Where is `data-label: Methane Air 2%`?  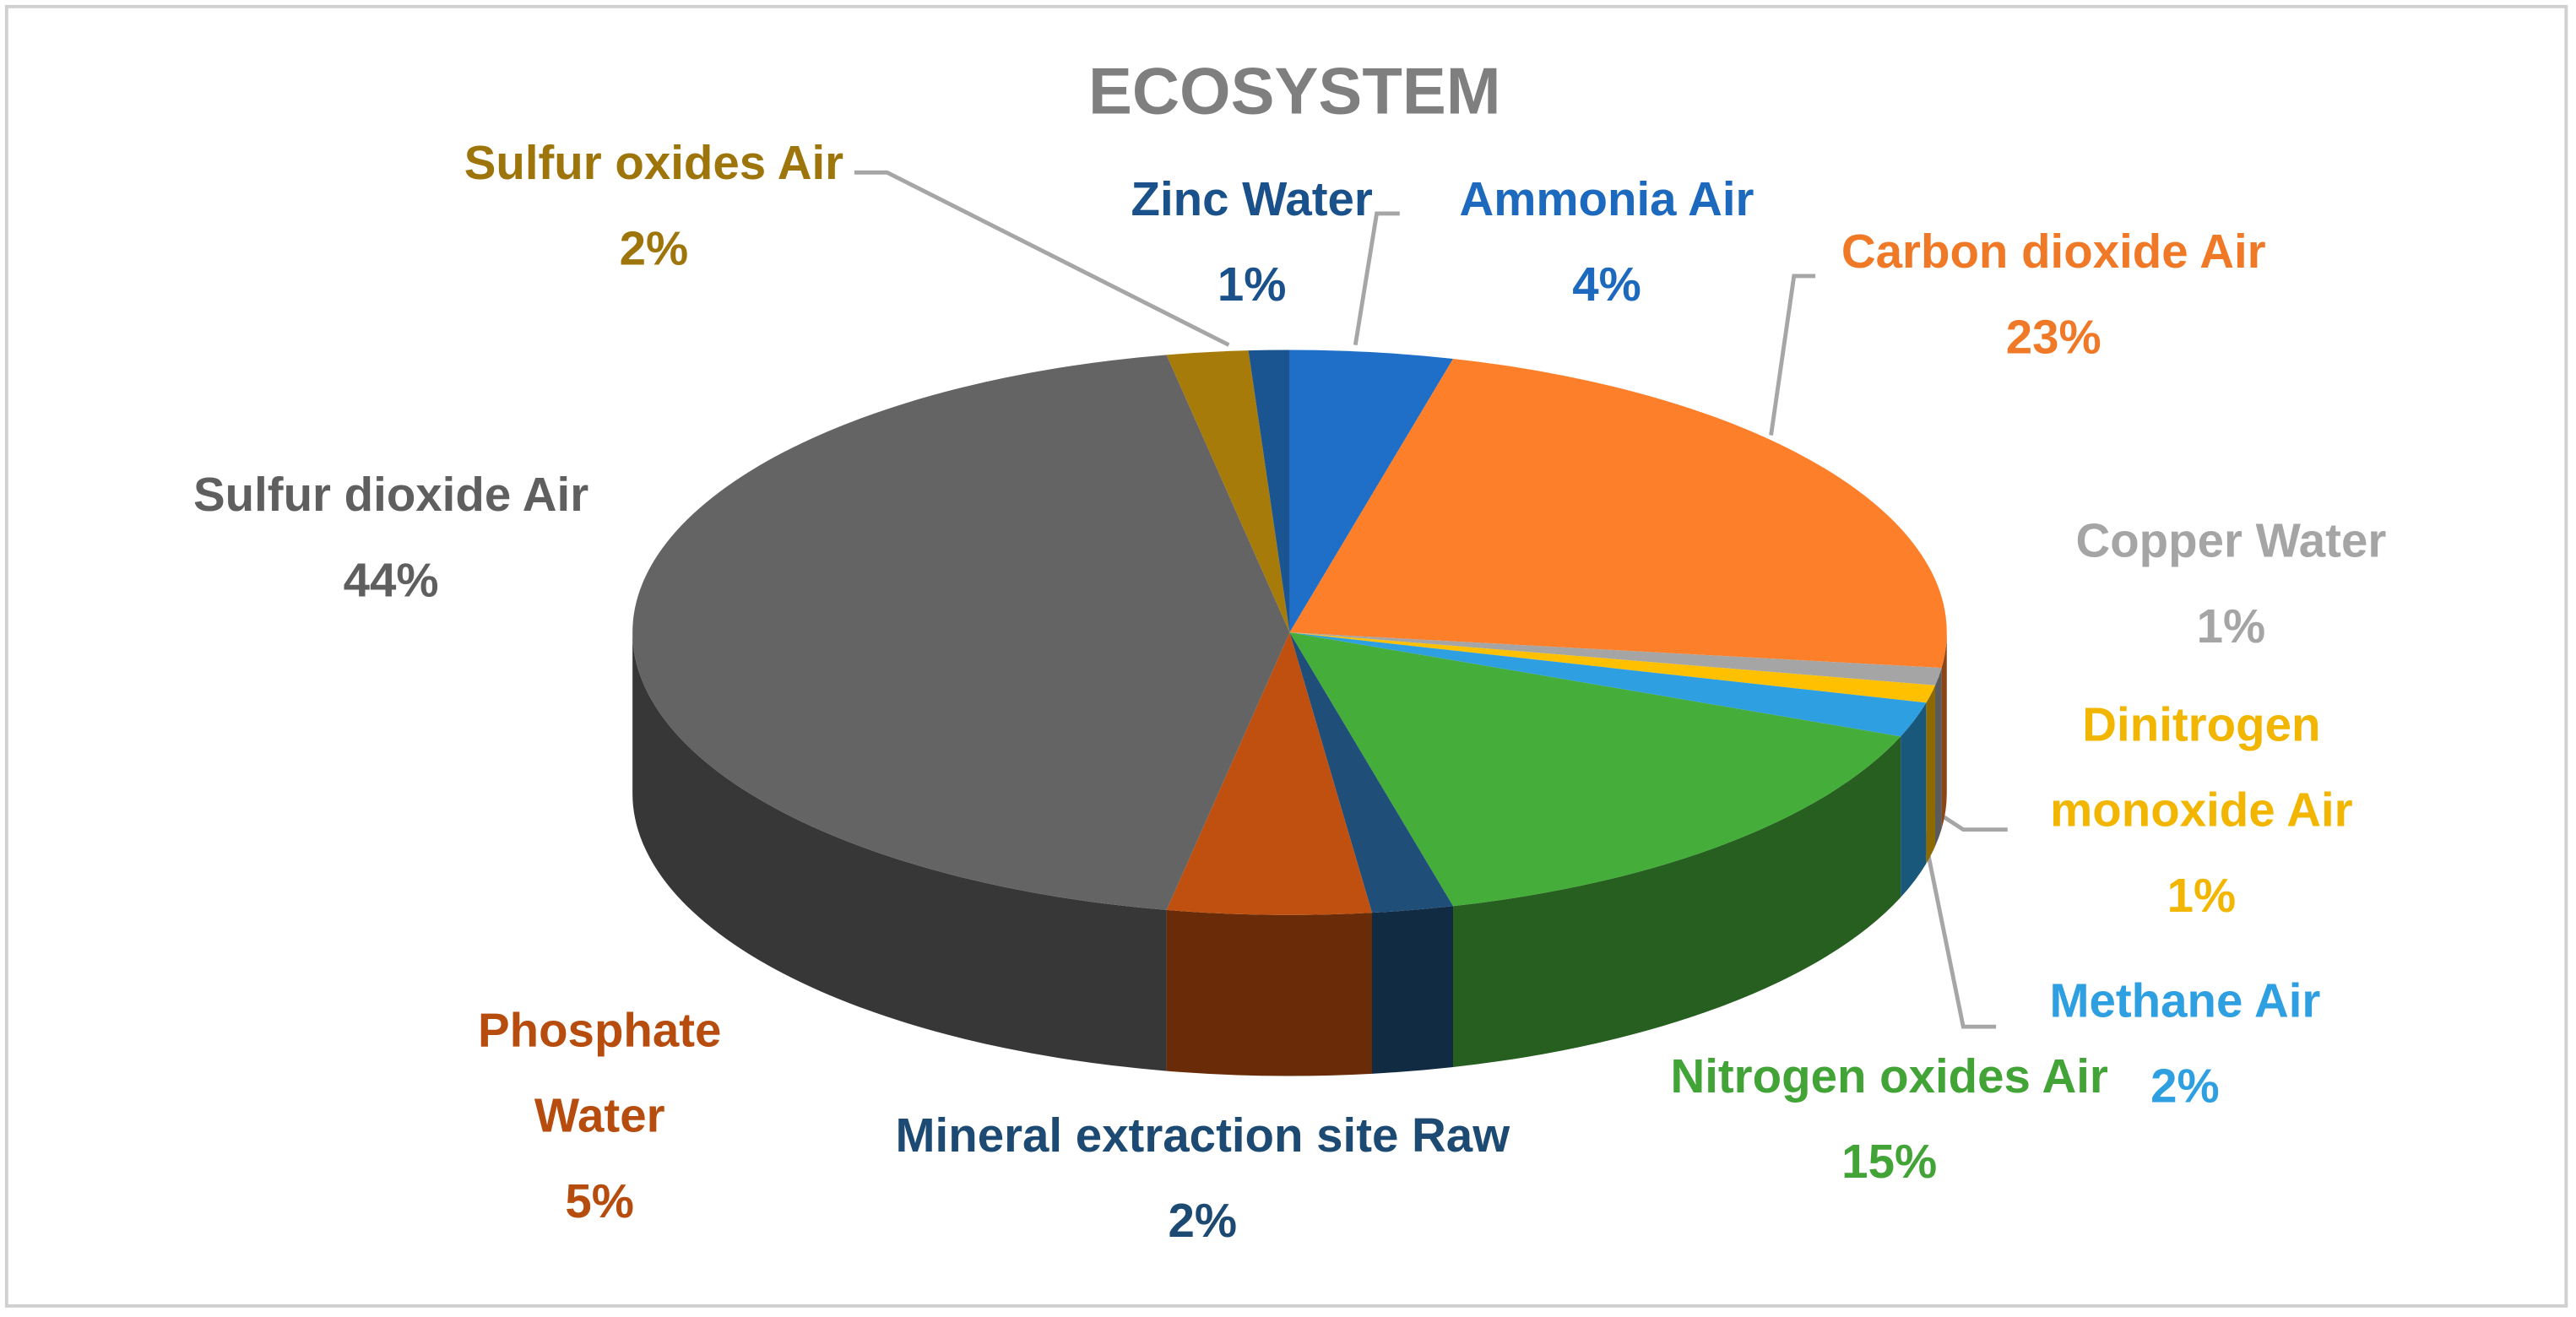
data-label: Methane Air 2% is located at coordinates (2185, 1044).